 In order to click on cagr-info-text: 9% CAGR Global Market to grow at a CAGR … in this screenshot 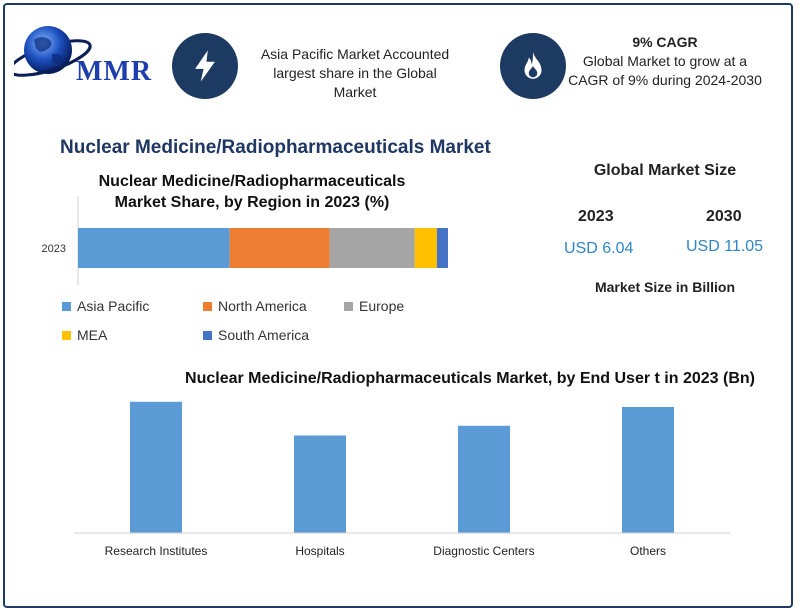, I will do `click(665, 61)`.